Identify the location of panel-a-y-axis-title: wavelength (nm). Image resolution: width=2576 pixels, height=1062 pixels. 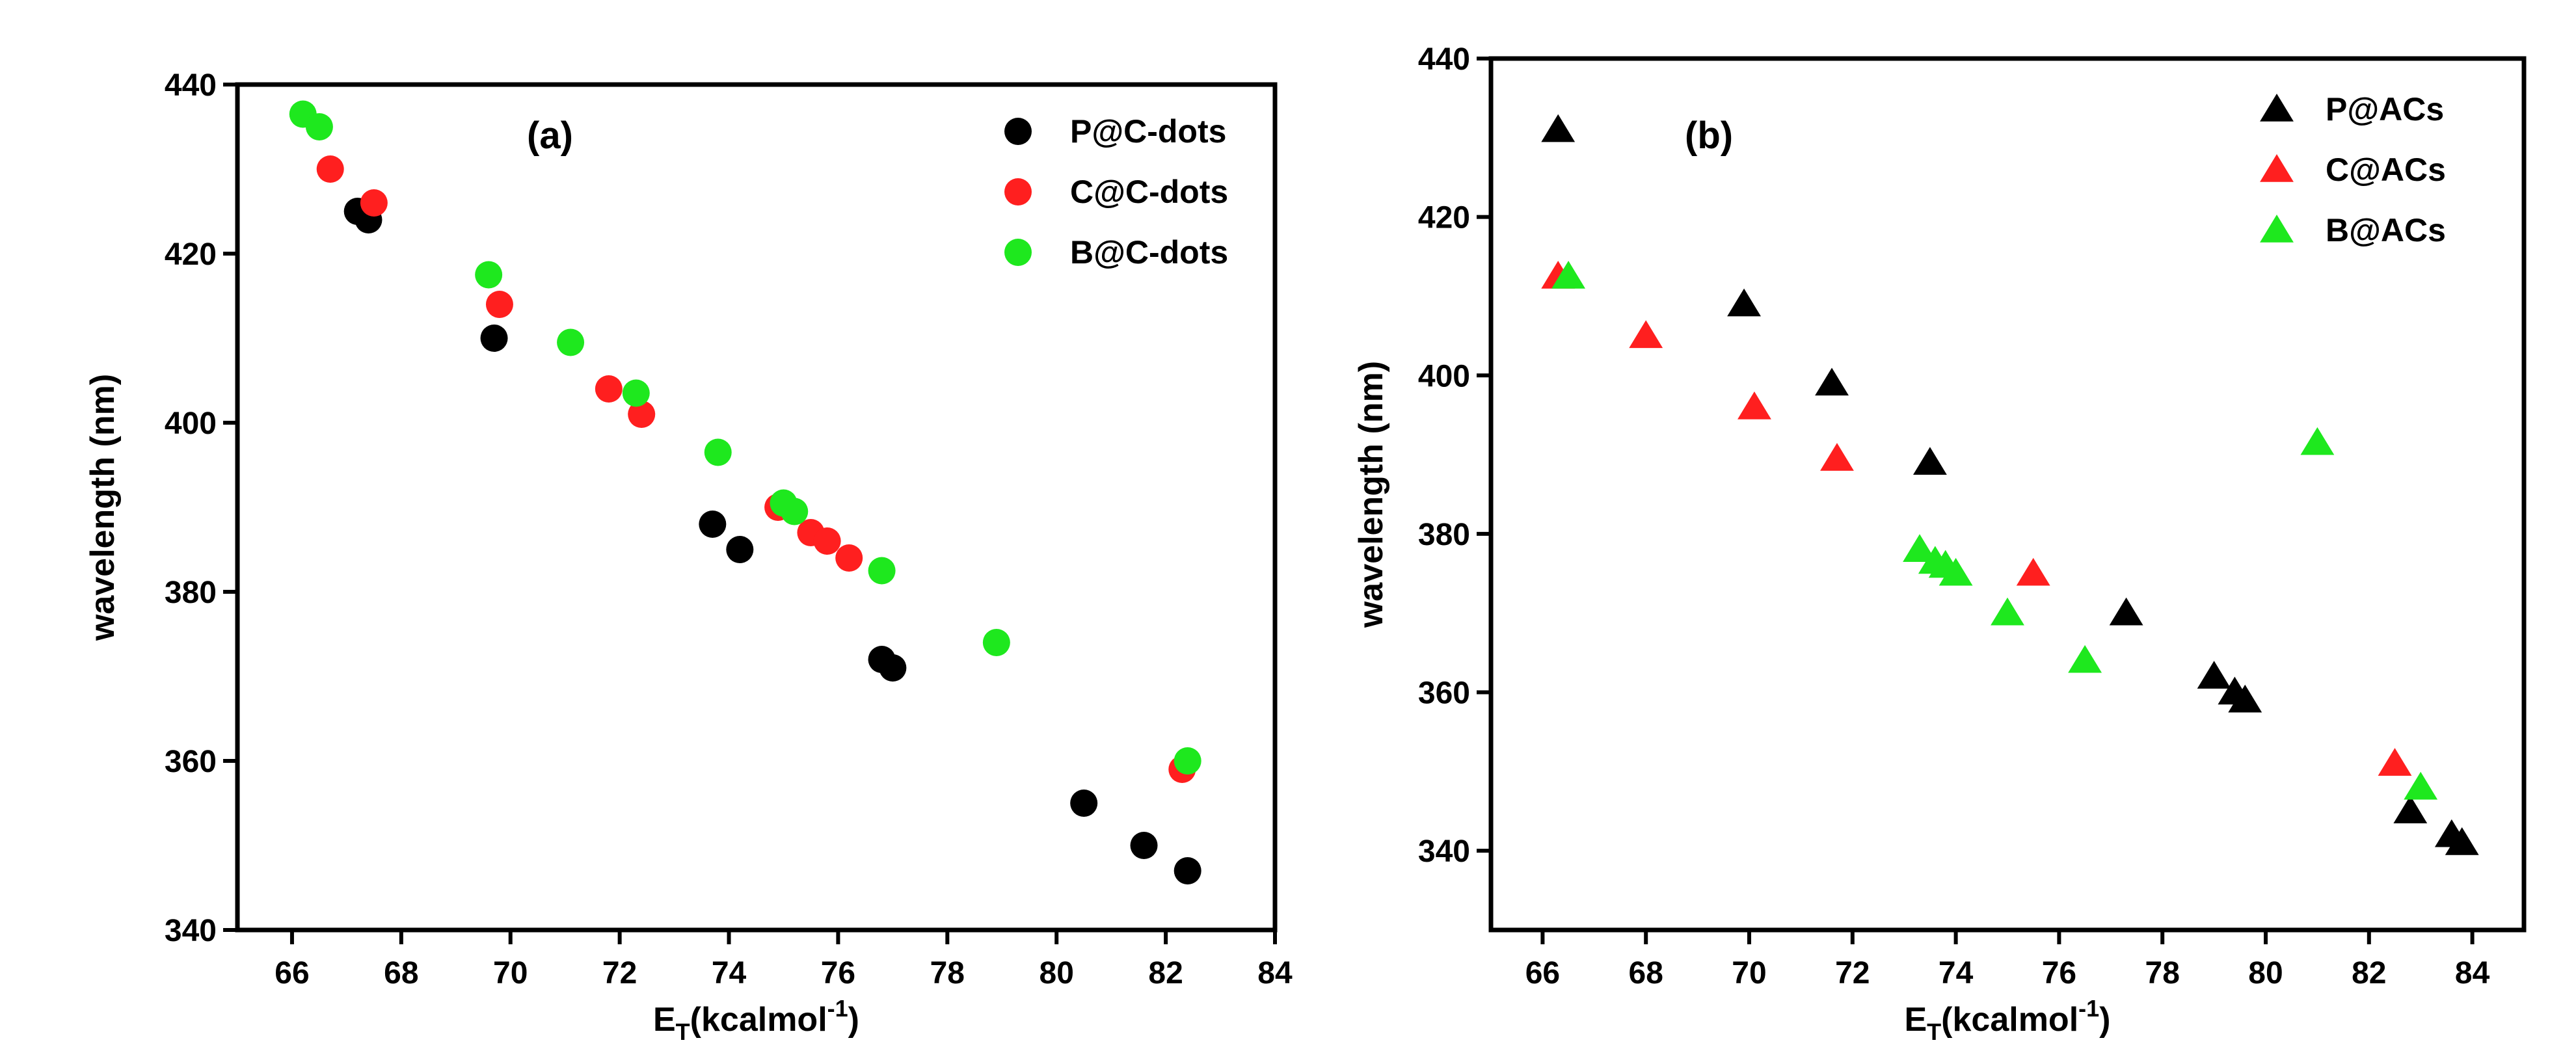
(103, 507).